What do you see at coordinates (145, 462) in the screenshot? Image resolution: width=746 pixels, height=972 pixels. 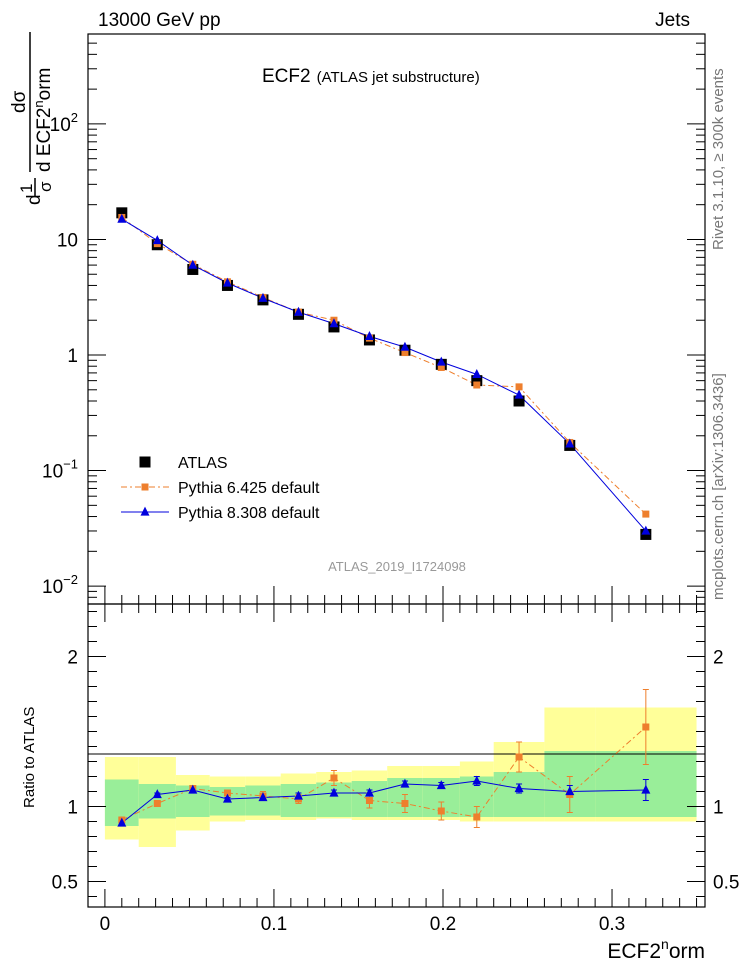 I see `legend-atlas-marker` at bounding box center [145, 462].